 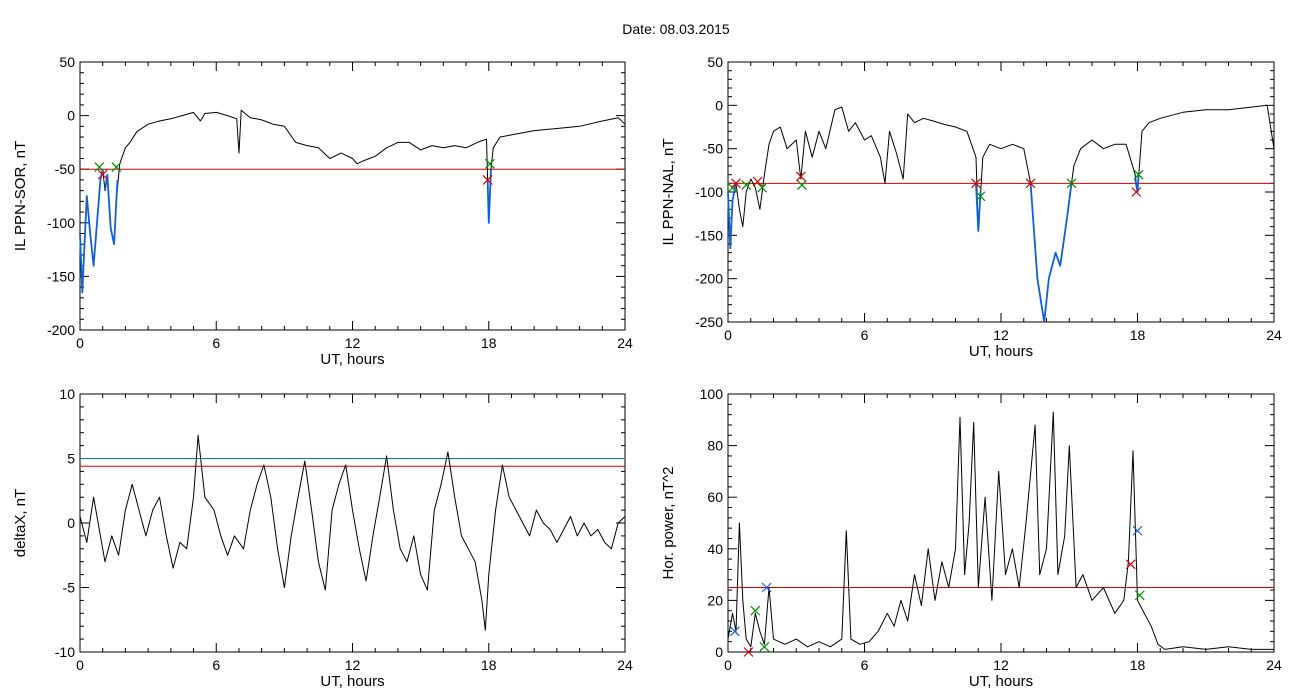 What do you see at coordinates (668, 192) in the screenshot?
I see `y-axis-label: IL PPN-NAL, nT` at bounding box center [668, 192].